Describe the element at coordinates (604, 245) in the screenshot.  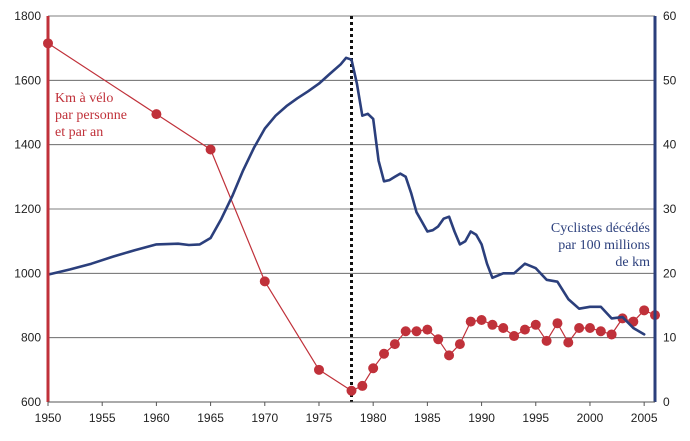
I see `annotation-right-line-2: par 100 millions` at that location.